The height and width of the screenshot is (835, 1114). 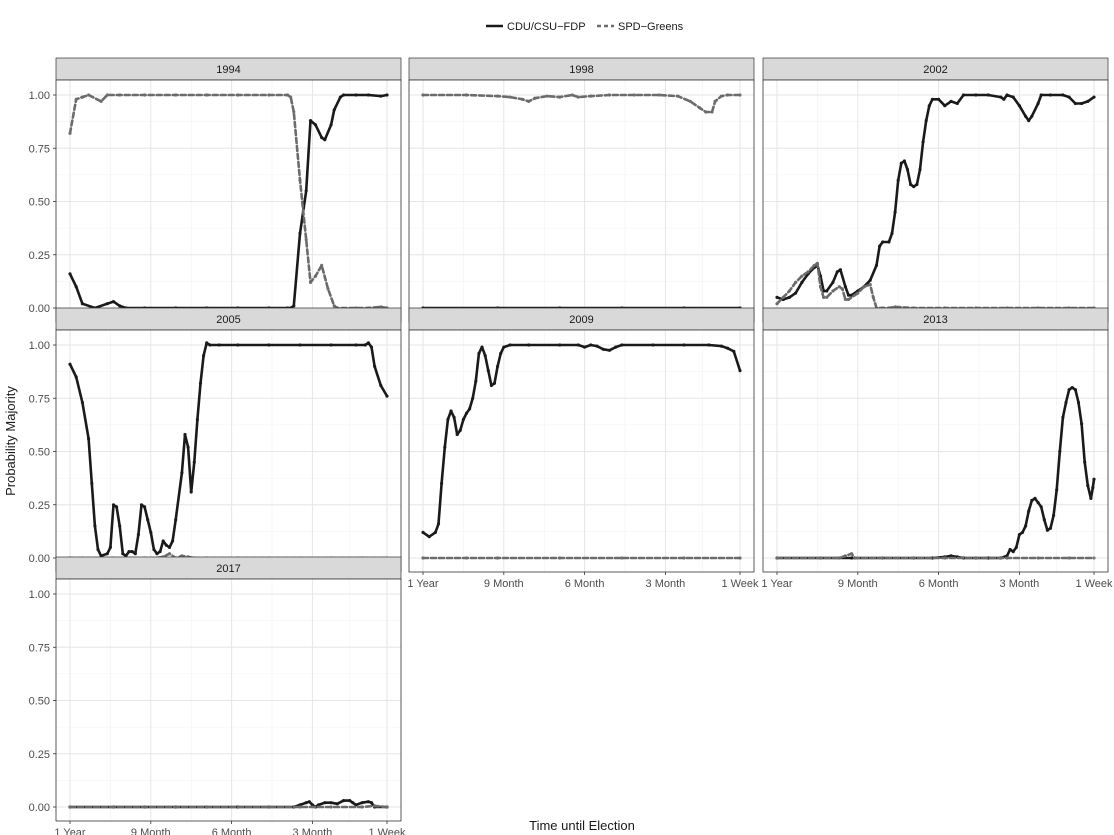 I want to click on panel-title: 2009, so click(x=581, y=320).